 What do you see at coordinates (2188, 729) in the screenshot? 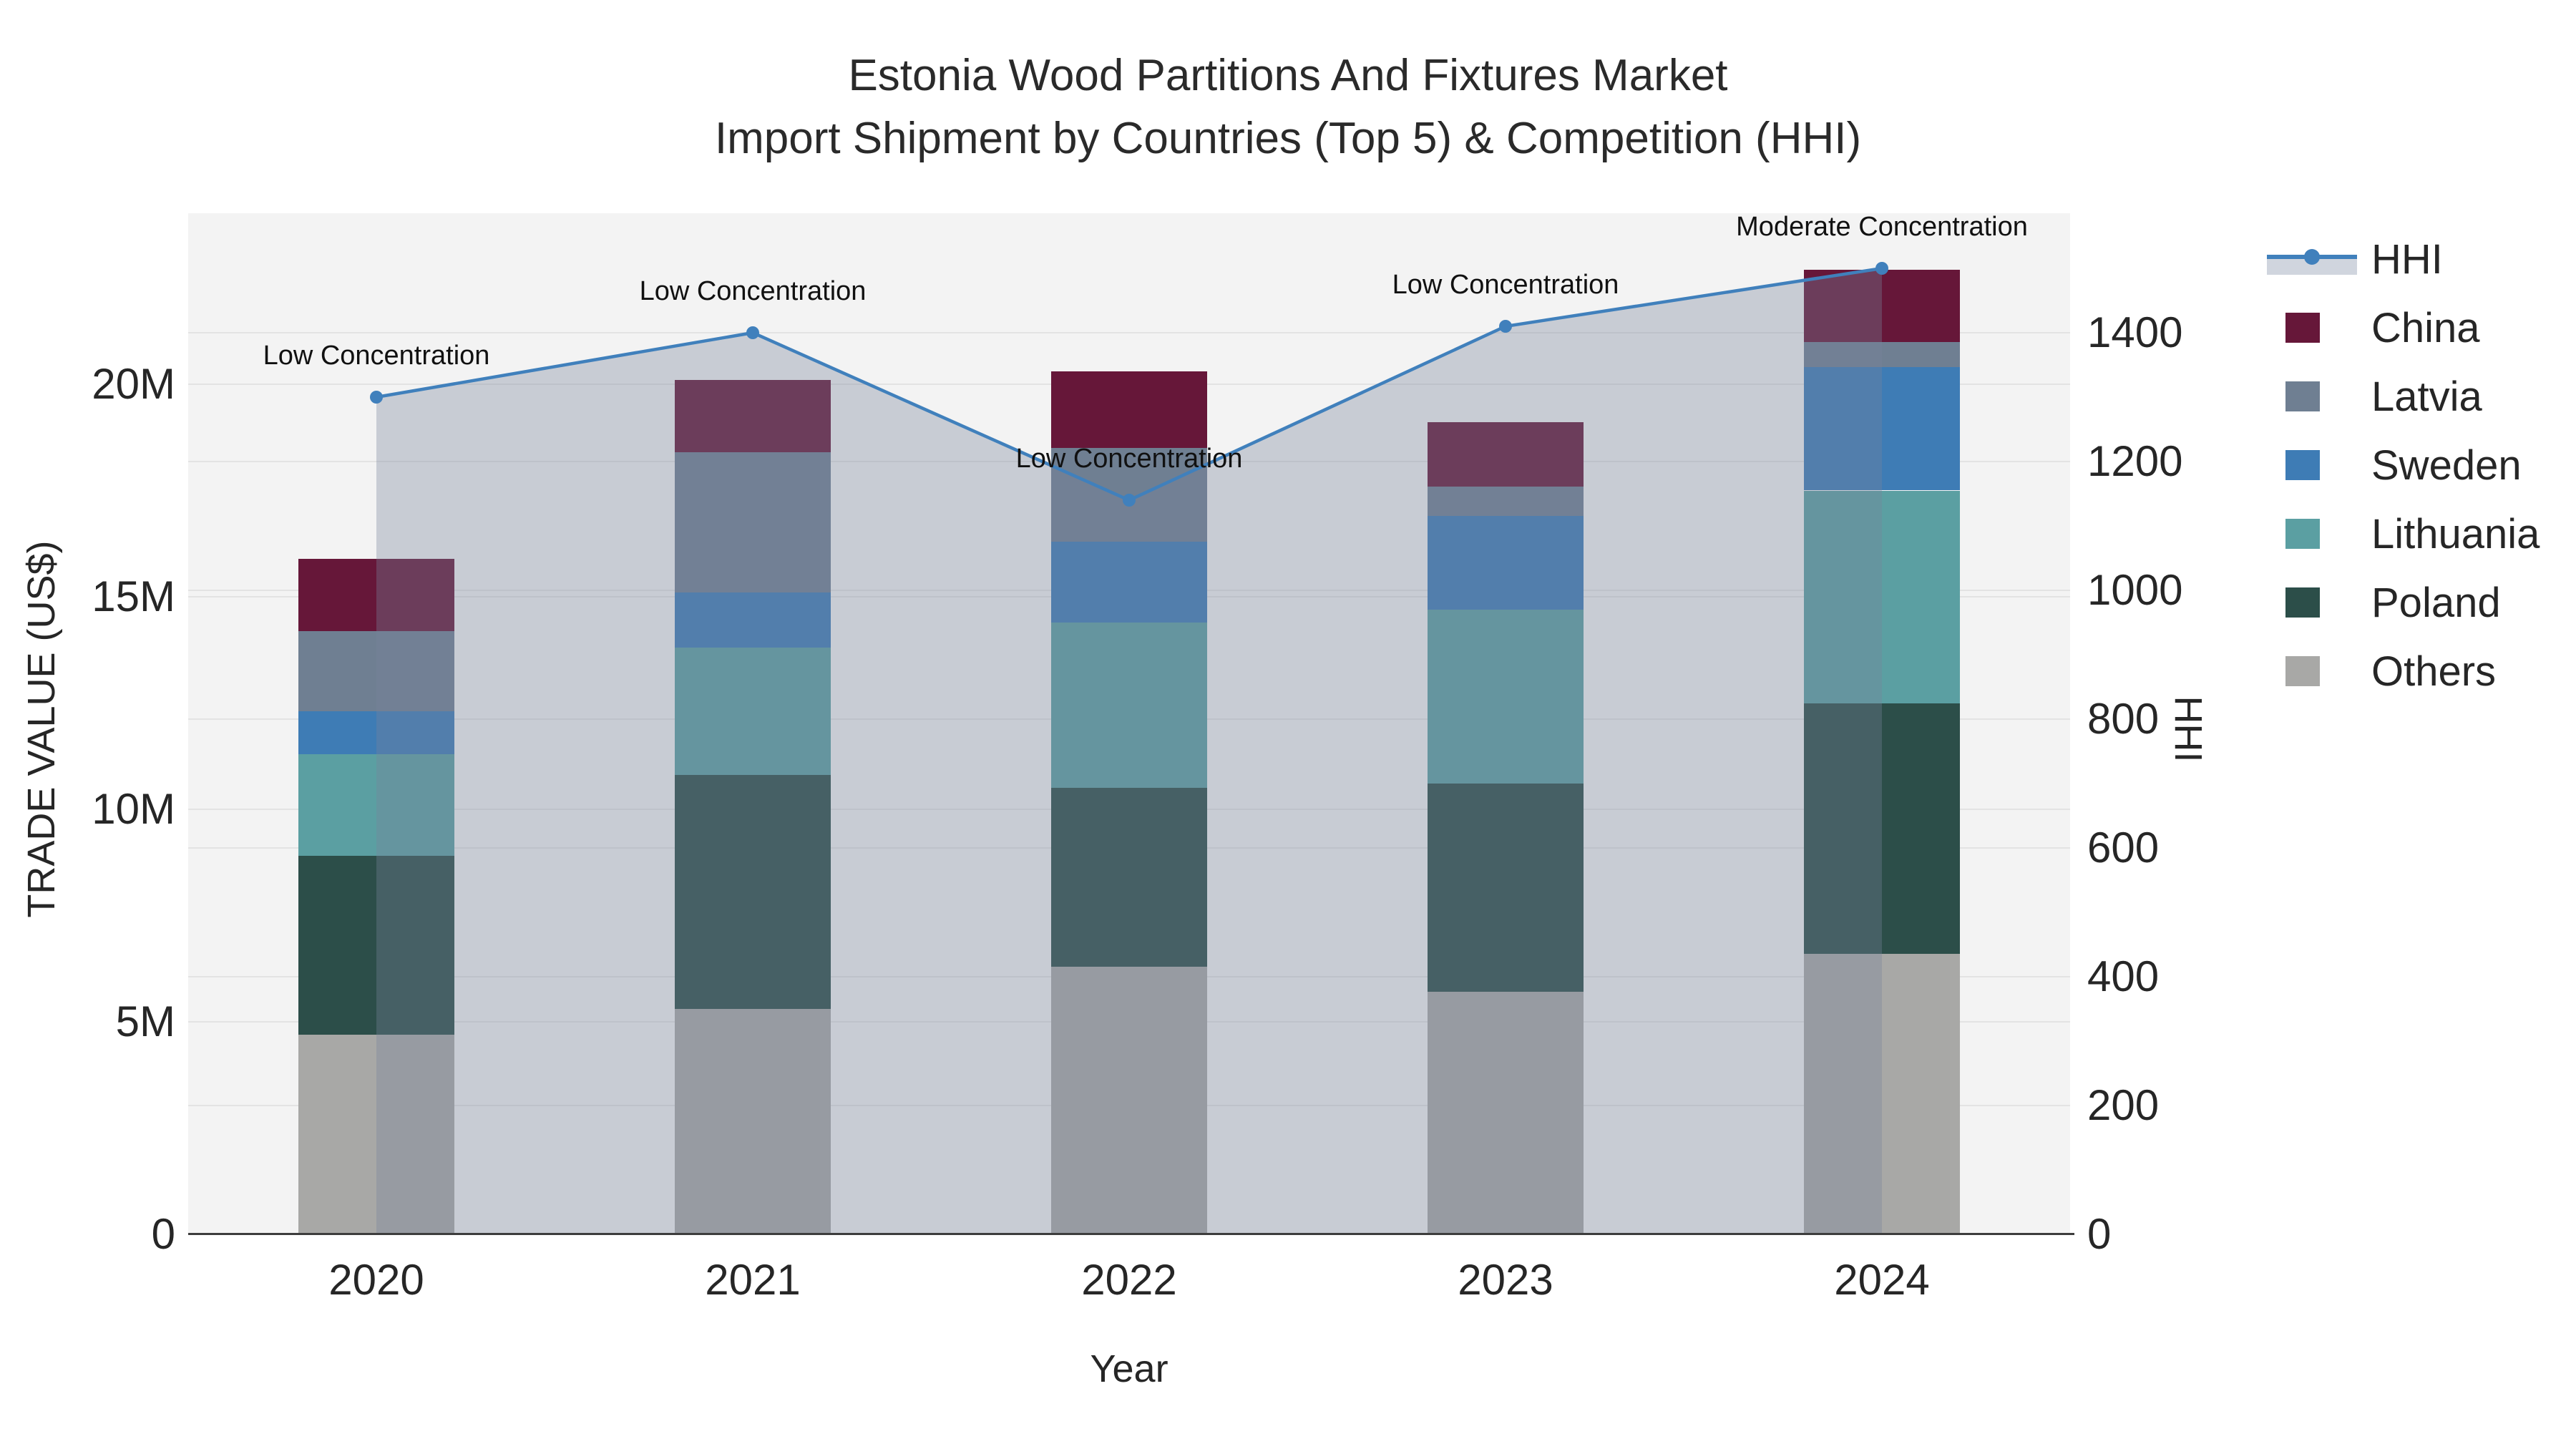
I see `y-right-axis-title: HHI` at bounding box center [2188, 729].